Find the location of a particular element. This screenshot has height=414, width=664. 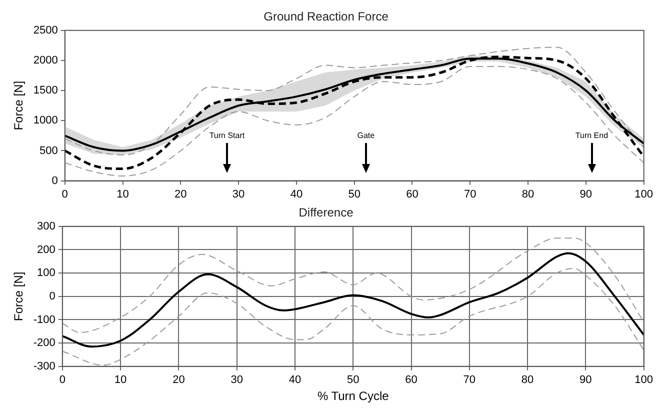

y-tick-label: 1500 is located at coordinates (45, 90).